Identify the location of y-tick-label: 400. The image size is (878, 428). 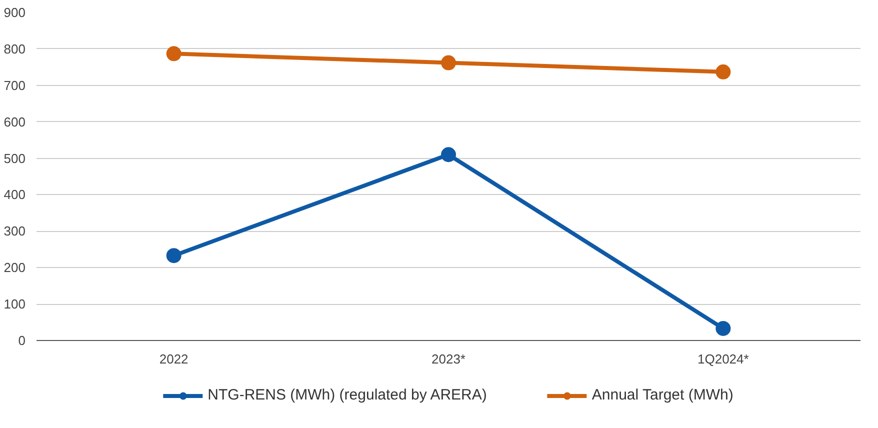
(15, 194).